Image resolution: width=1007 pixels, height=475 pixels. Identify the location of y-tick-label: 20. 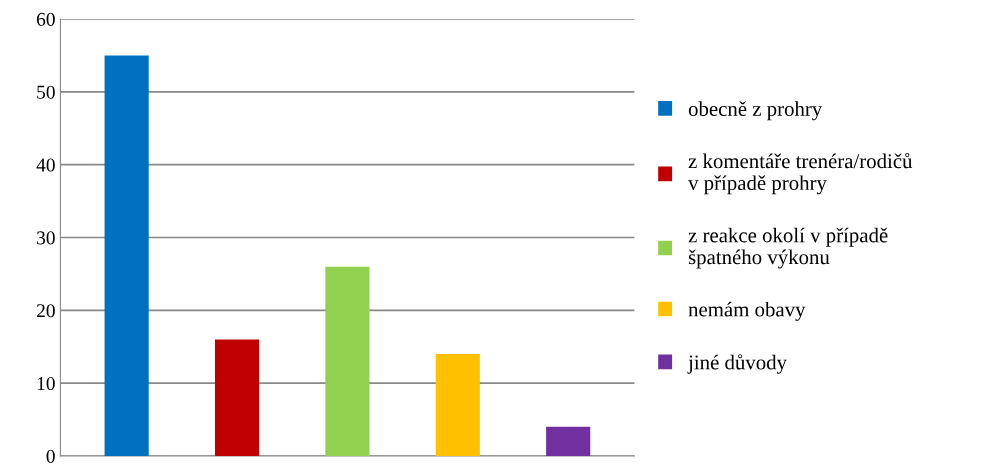
(45, 311).